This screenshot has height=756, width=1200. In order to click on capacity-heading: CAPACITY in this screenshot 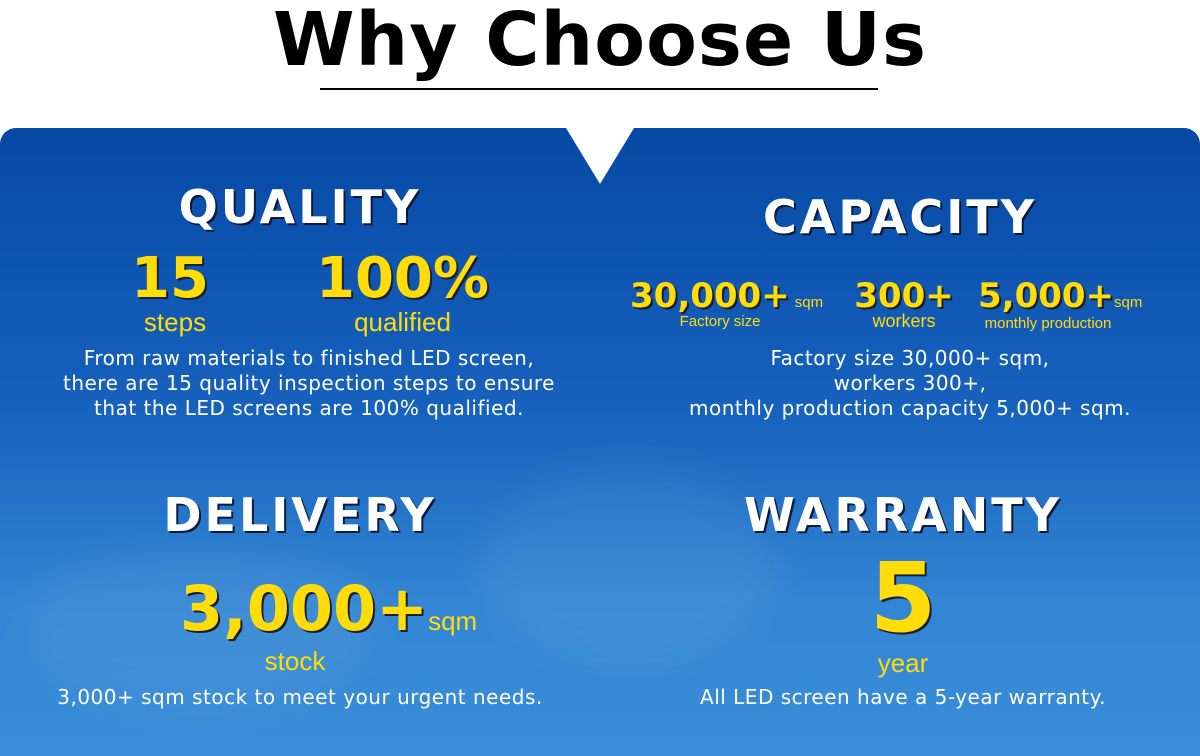, I will do `click(899, 217)`.